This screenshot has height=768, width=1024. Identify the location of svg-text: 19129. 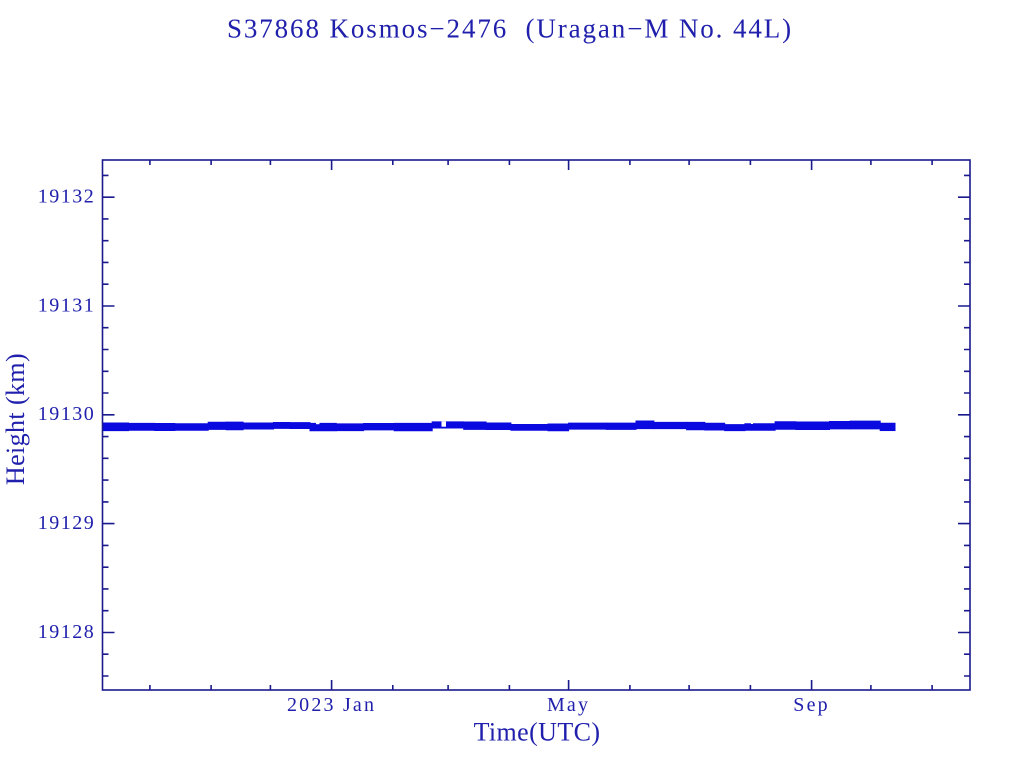
(67, 523).